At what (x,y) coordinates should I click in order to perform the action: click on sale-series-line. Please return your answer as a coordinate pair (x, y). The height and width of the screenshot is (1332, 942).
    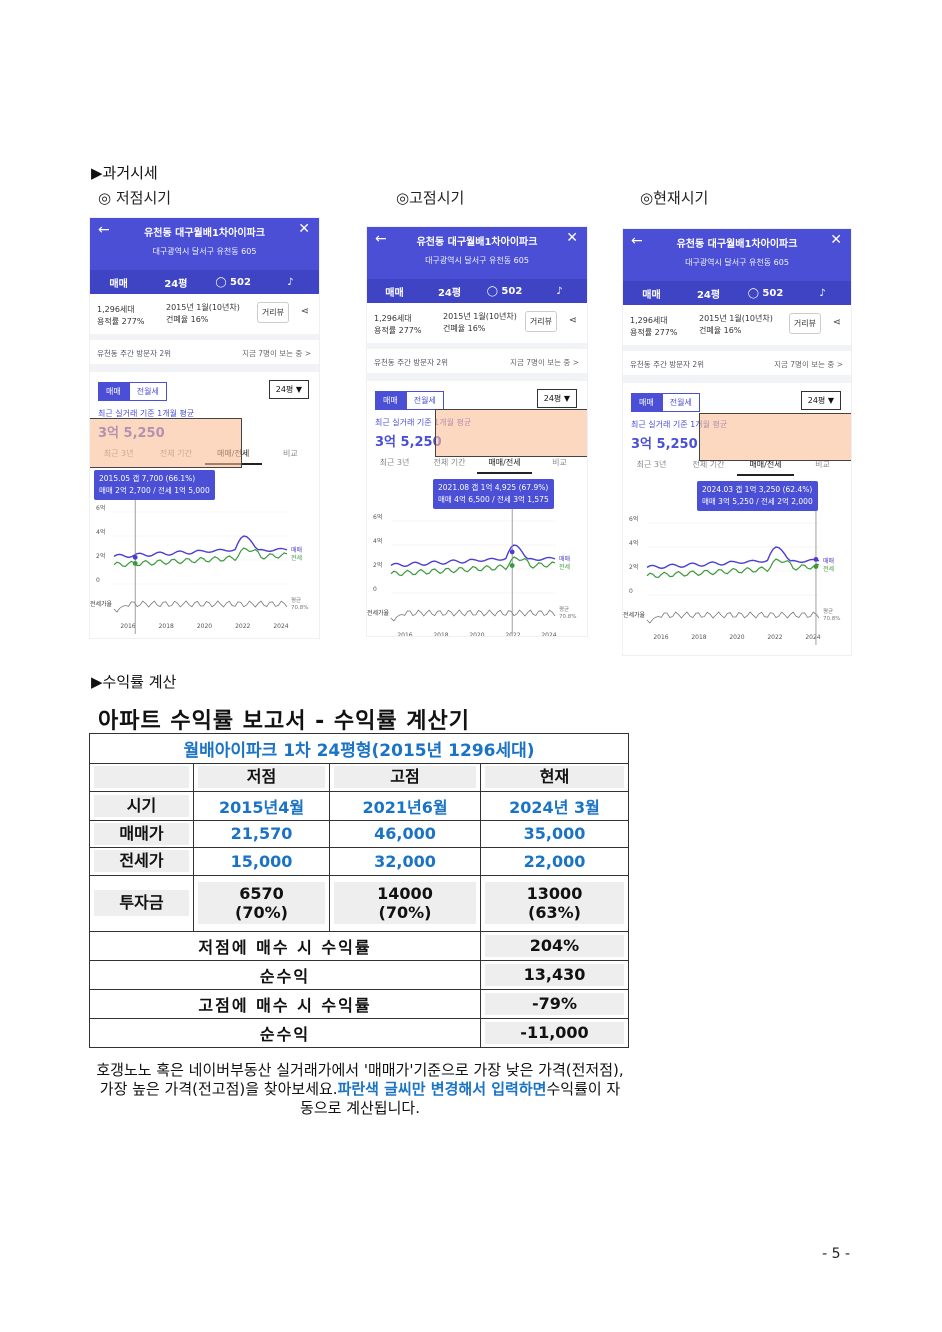
    Looking at the image, I should click on (733, 558).